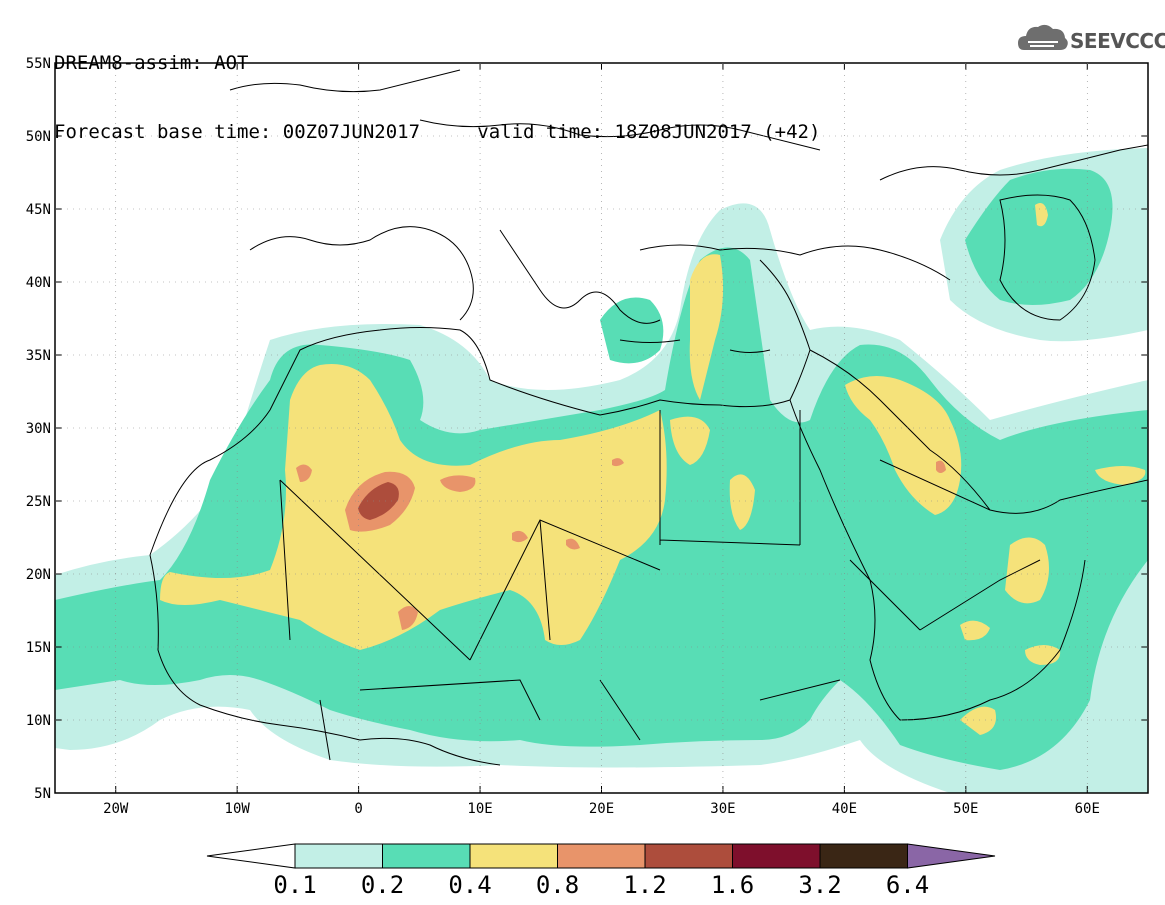 This screenshot has height=905, width=1165. I want to click on lat-tick-label: 45N, so click(38, 210).